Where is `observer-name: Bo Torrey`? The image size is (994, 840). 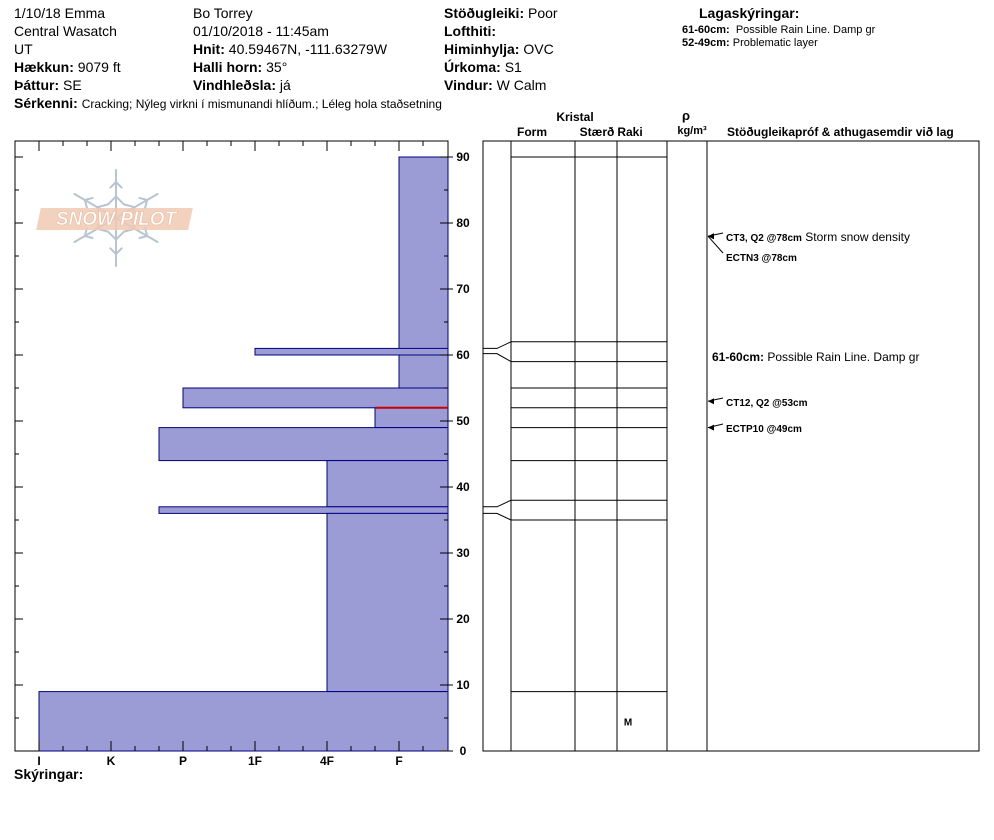 observer-name: Bo Torrey is located at coordinates (223, 13).